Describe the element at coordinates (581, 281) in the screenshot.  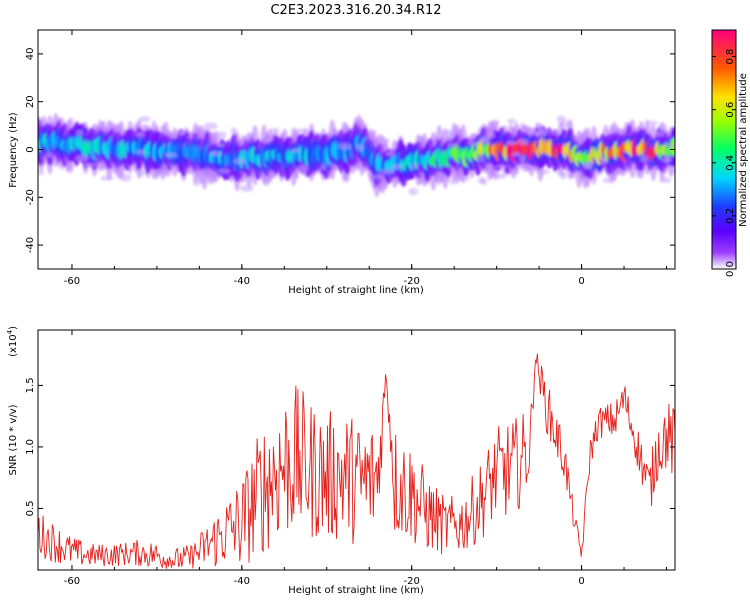
I see `spectrogram-x-tick-label: 0` at that location.